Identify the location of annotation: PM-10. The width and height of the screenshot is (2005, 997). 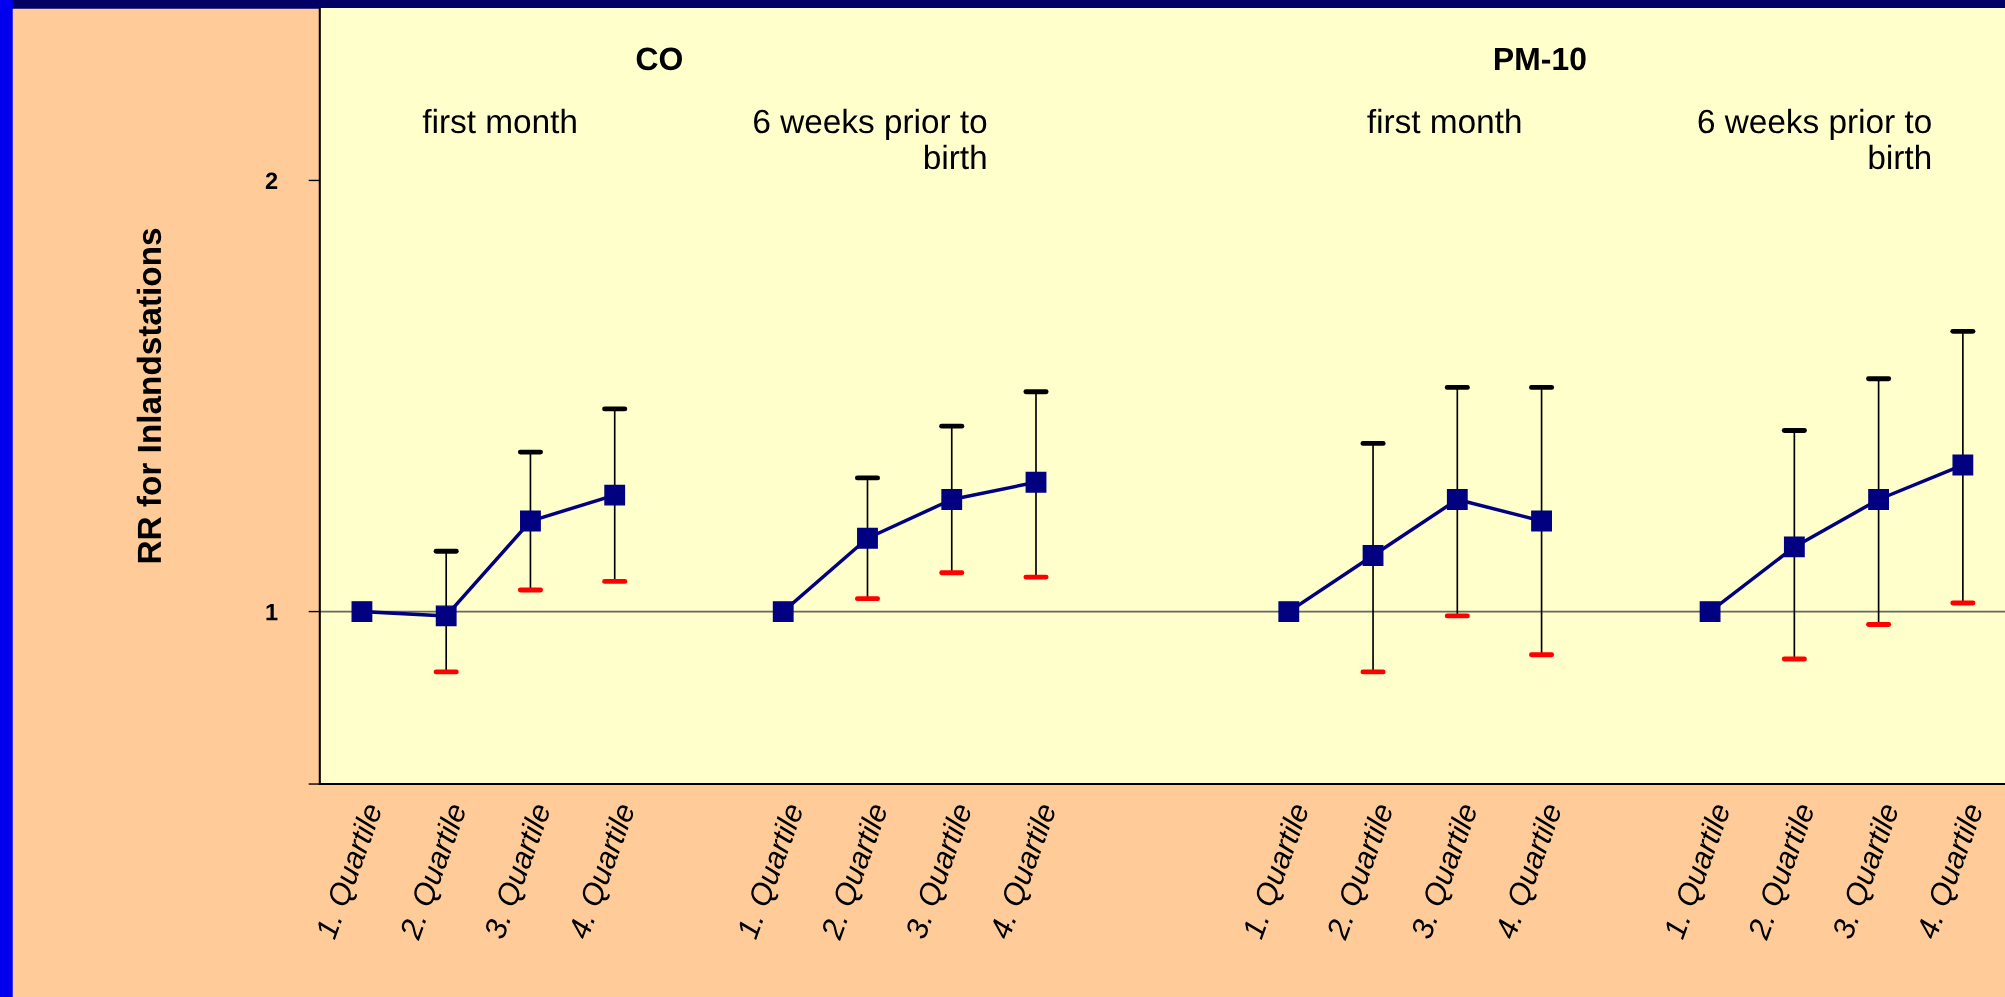
(1540, 59).